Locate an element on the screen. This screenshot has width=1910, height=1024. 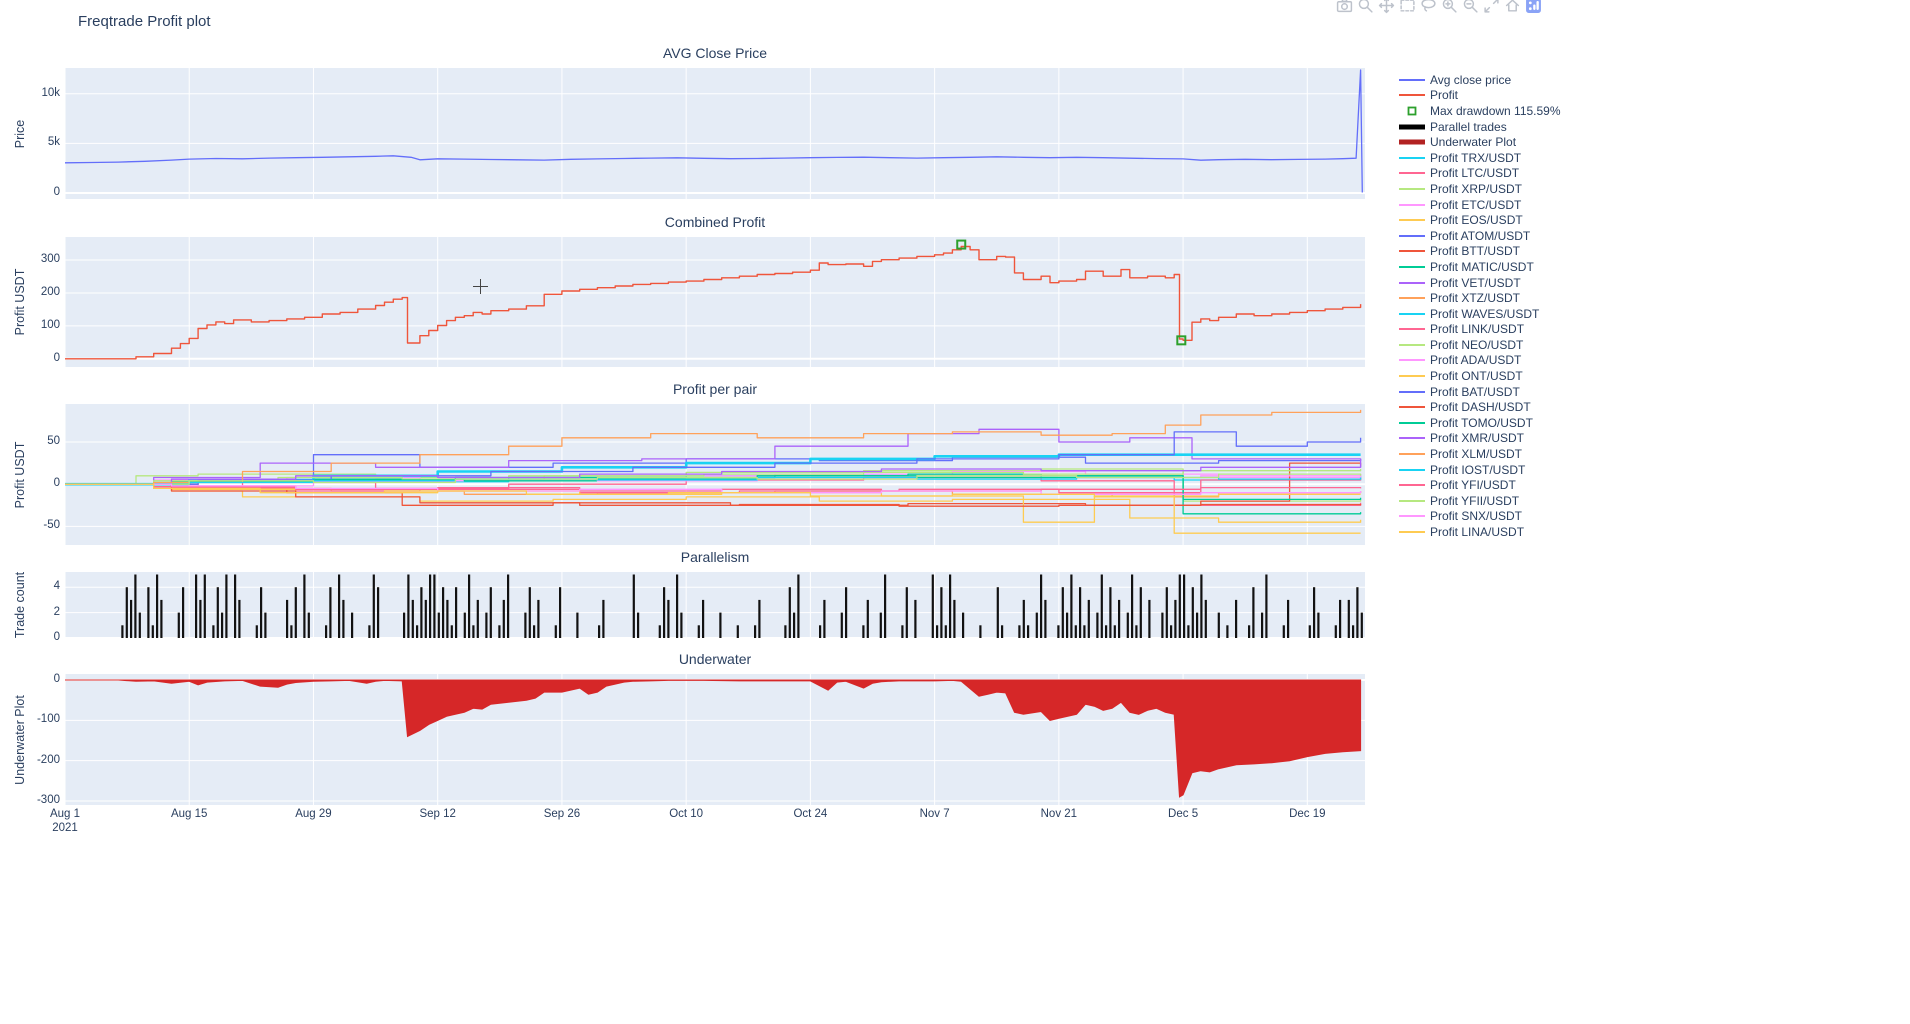
legend-item: Profit LTC/USDT is located at coordinates (1479, 174).